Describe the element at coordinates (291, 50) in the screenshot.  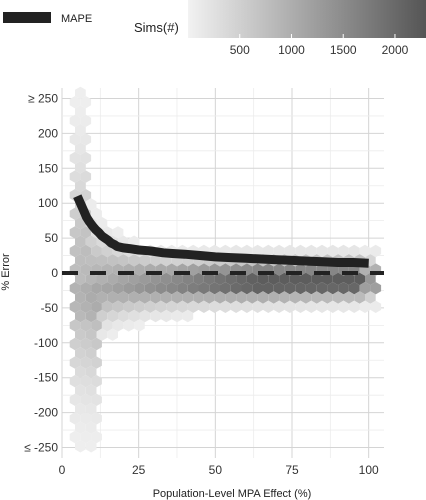
I see `colorbar-tick-label: 1000` at that location.